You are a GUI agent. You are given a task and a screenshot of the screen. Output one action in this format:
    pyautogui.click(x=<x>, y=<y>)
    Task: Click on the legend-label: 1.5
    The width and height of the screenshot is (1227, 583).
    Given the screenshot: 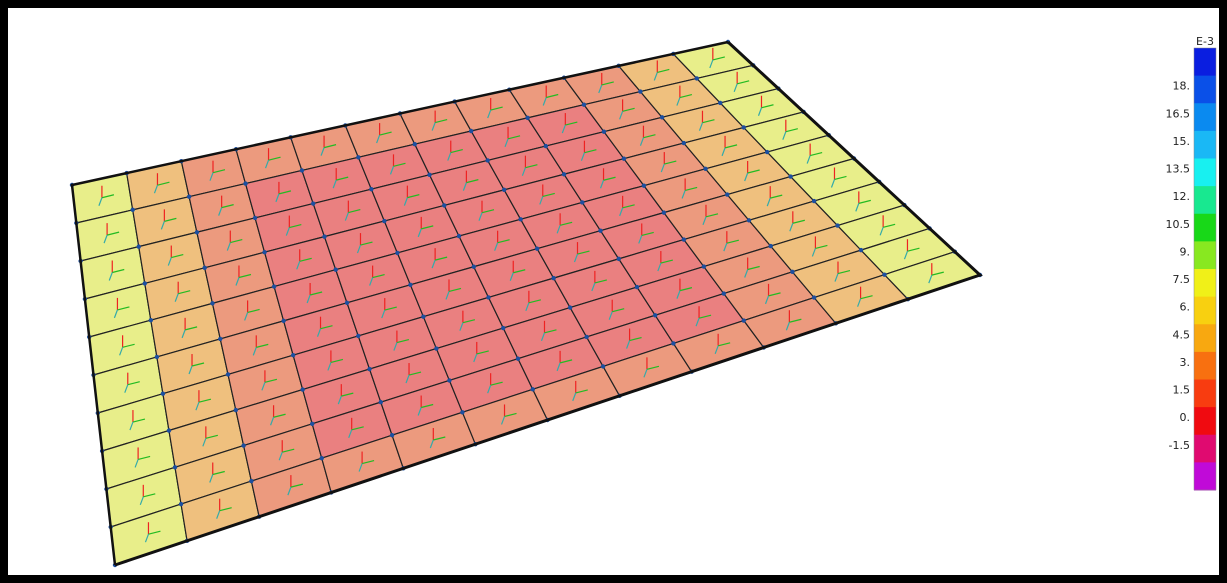 What is the action you would take?
    pyautogui.click(x=1182, y=390)
    